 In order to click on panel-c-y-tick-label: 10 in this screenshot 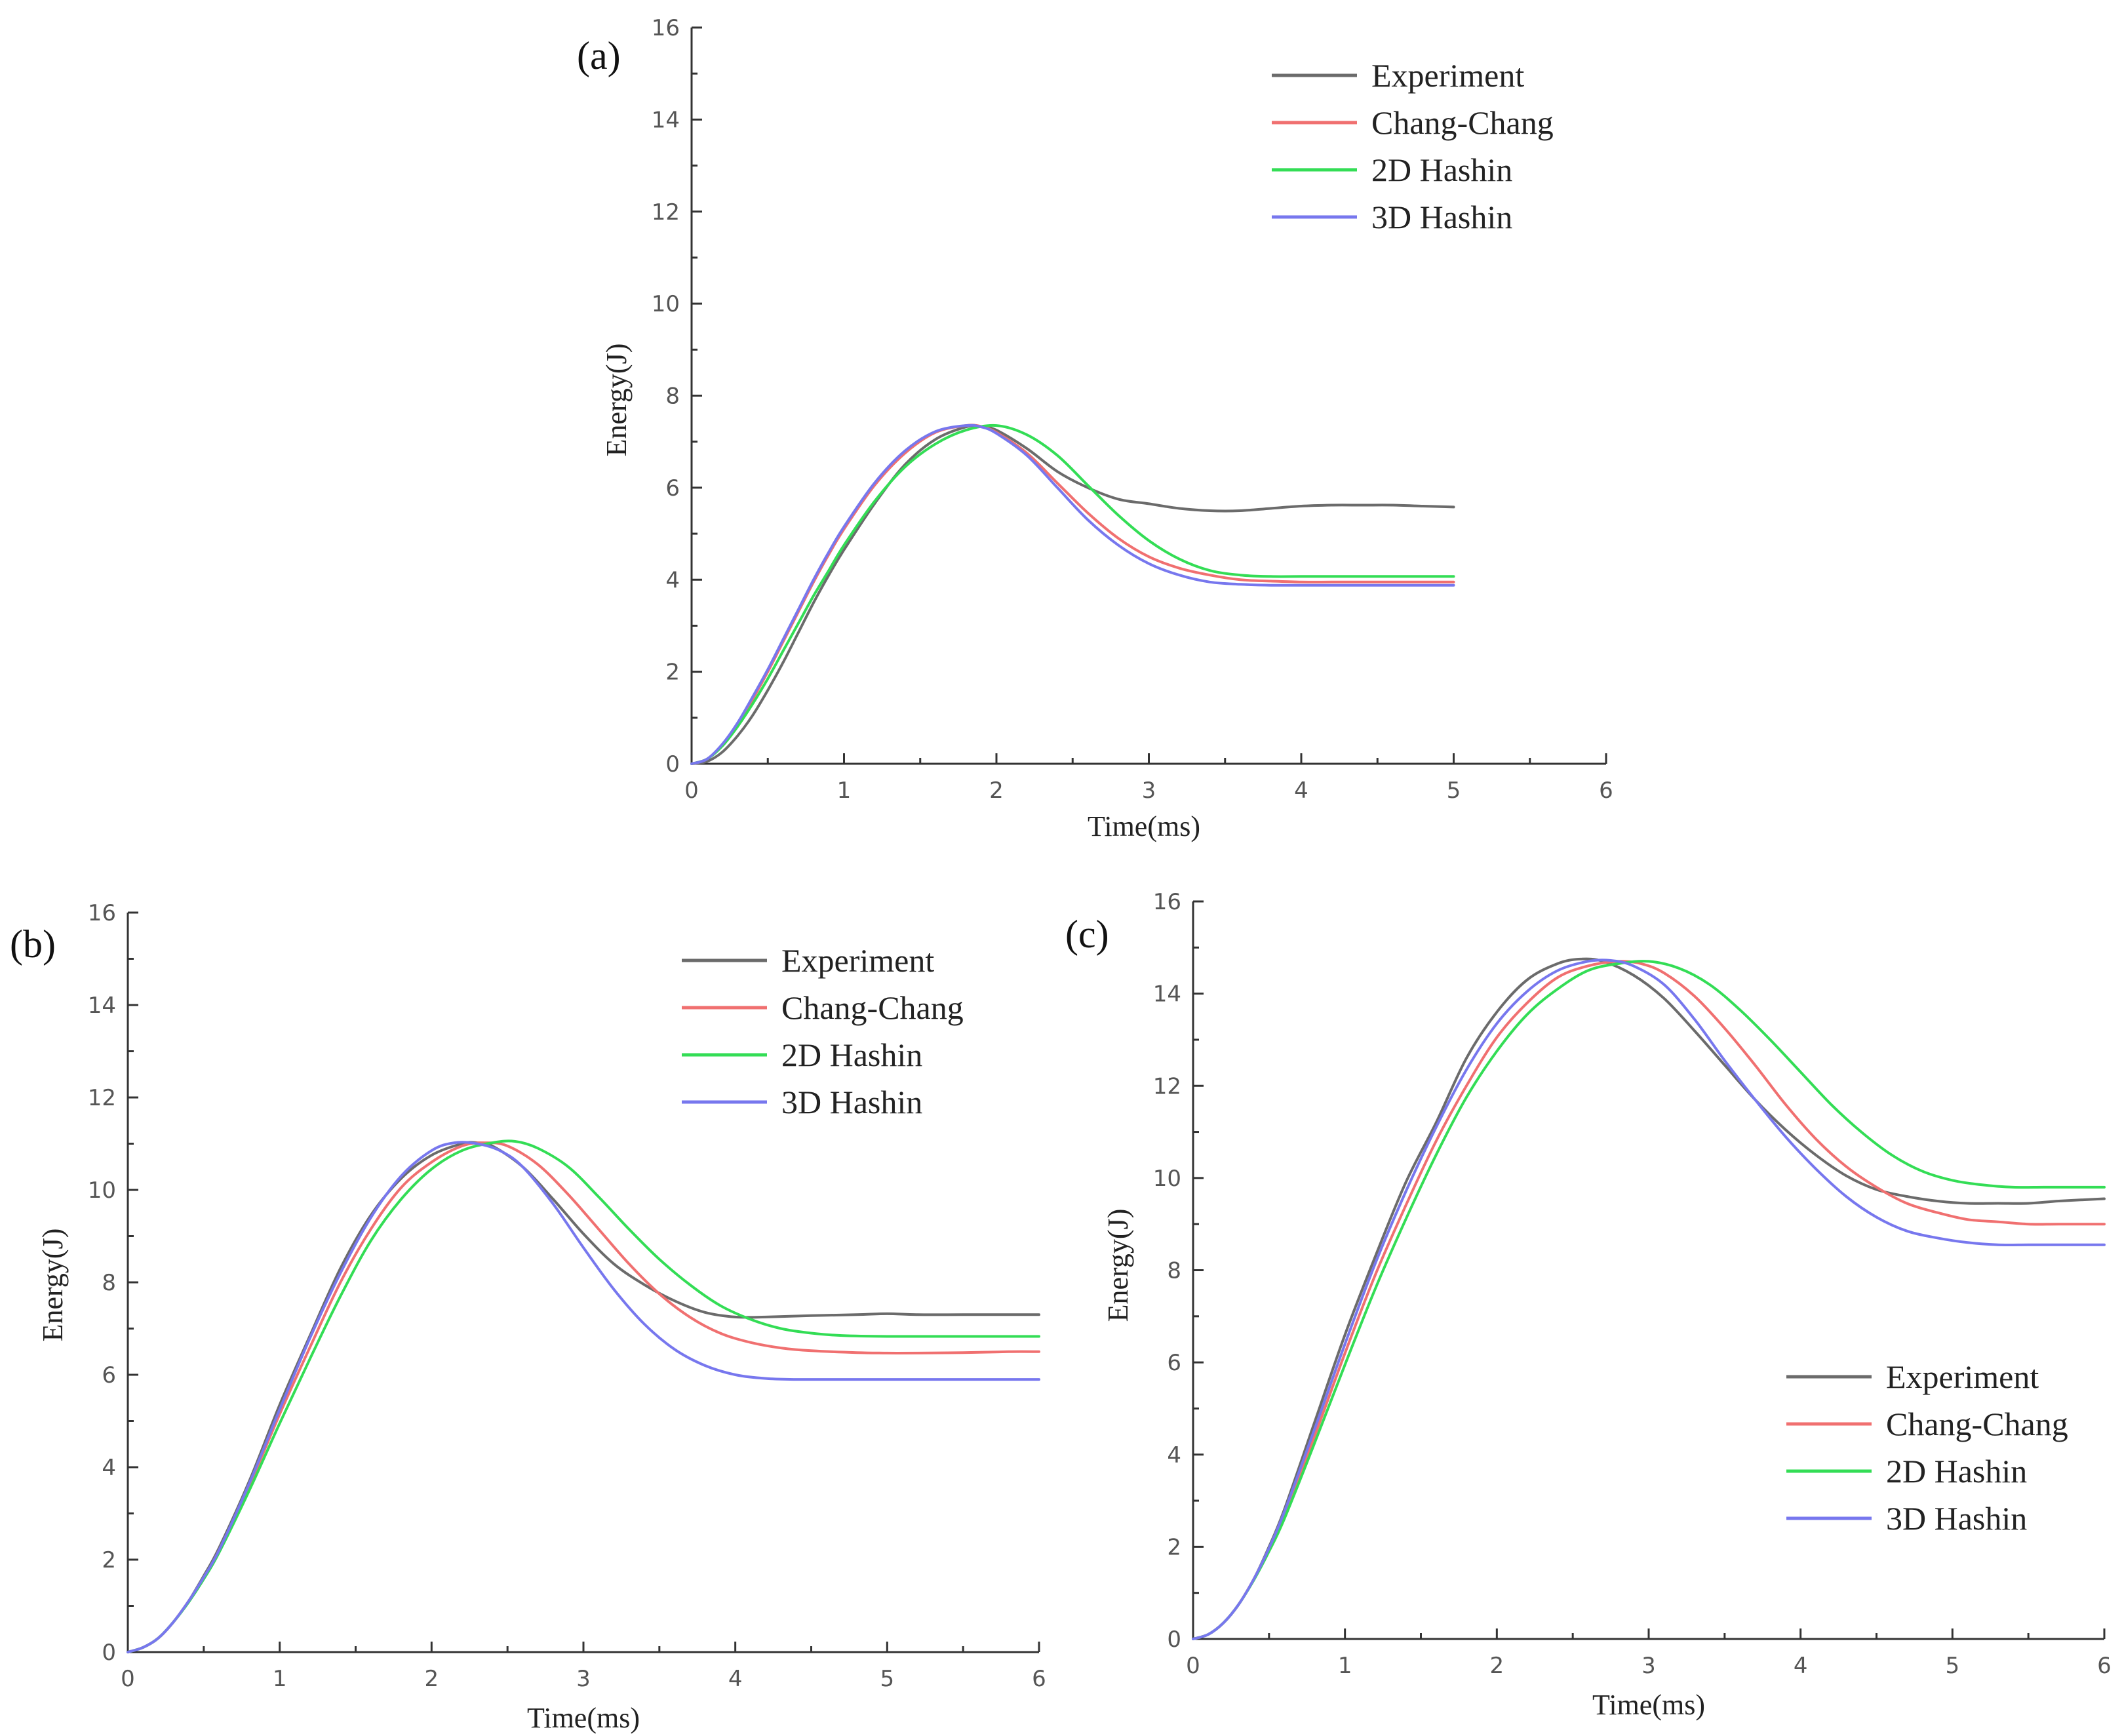, I will do `click(1167, 1179)`.